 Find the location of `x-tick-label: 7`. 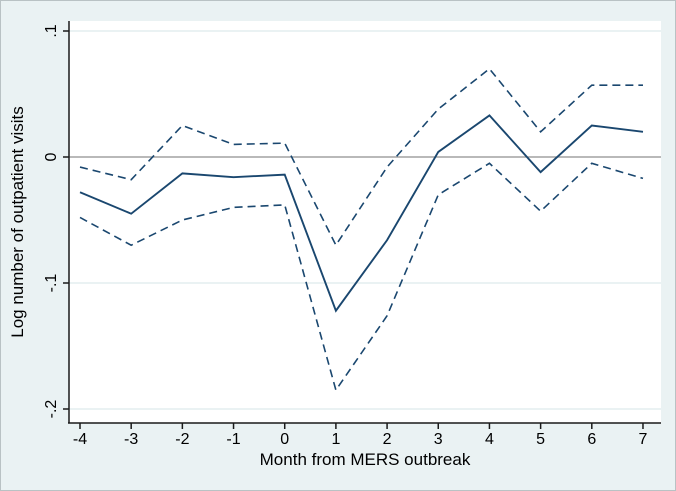

x-tick-label: 7 is located at coordinates (643, 439).